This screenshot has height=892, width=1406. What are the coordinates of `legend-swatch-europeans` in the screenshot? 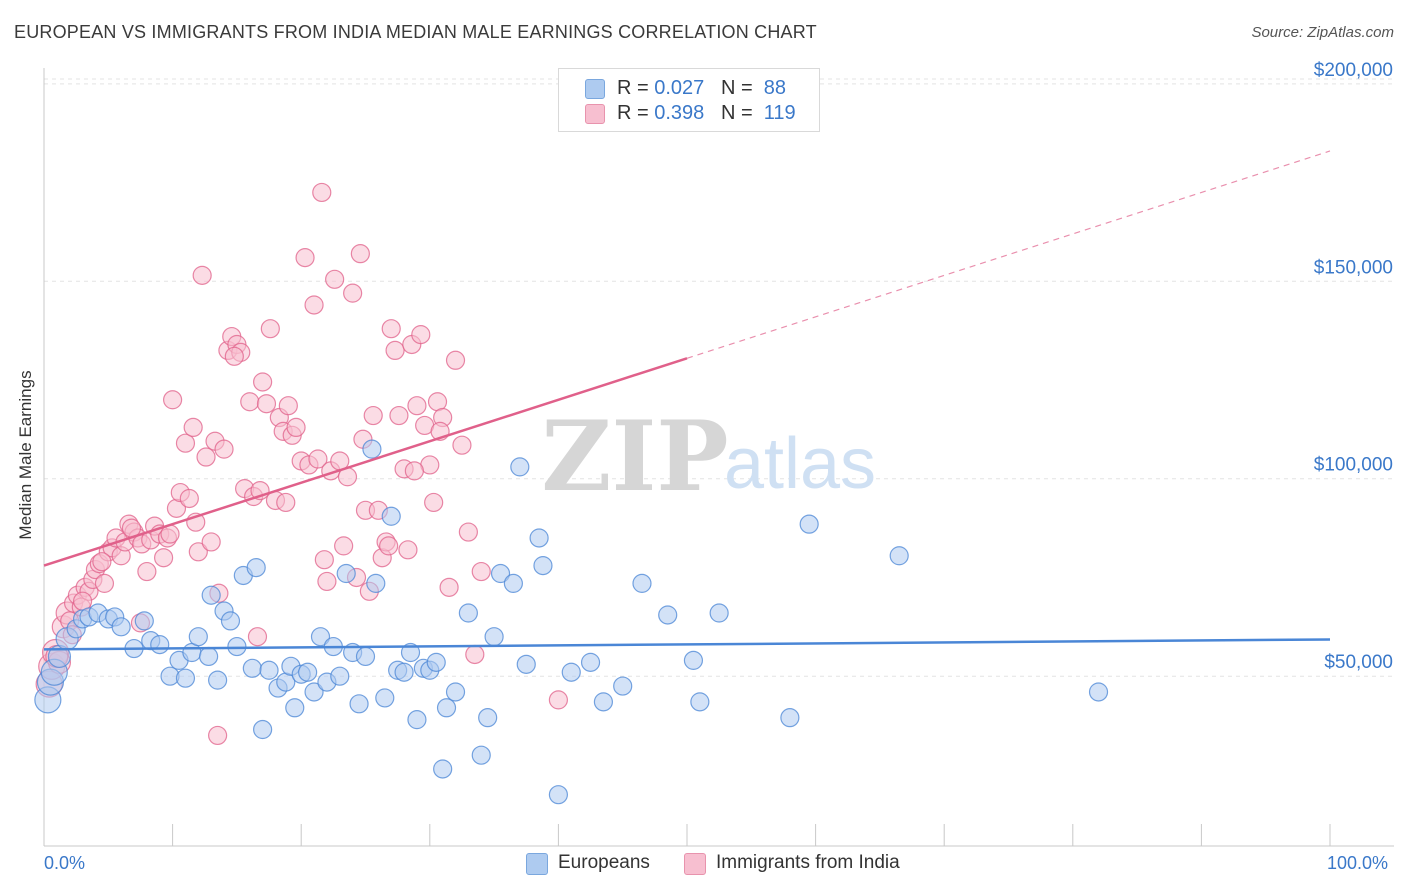 It's located at (595, 89).